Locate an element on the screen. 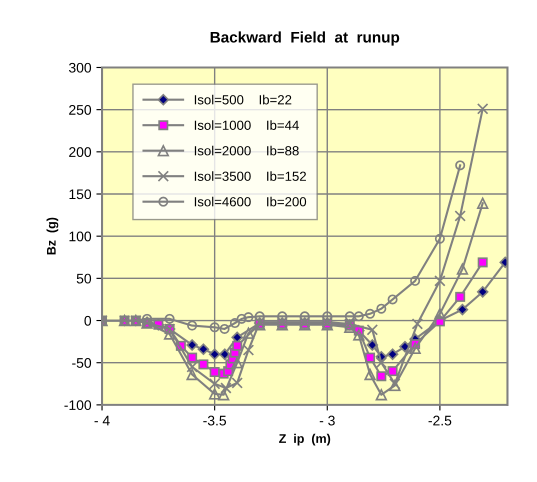 This screenshot has height=482, width=537. y-tick-label: 100 is located at coordinates (81, 237).